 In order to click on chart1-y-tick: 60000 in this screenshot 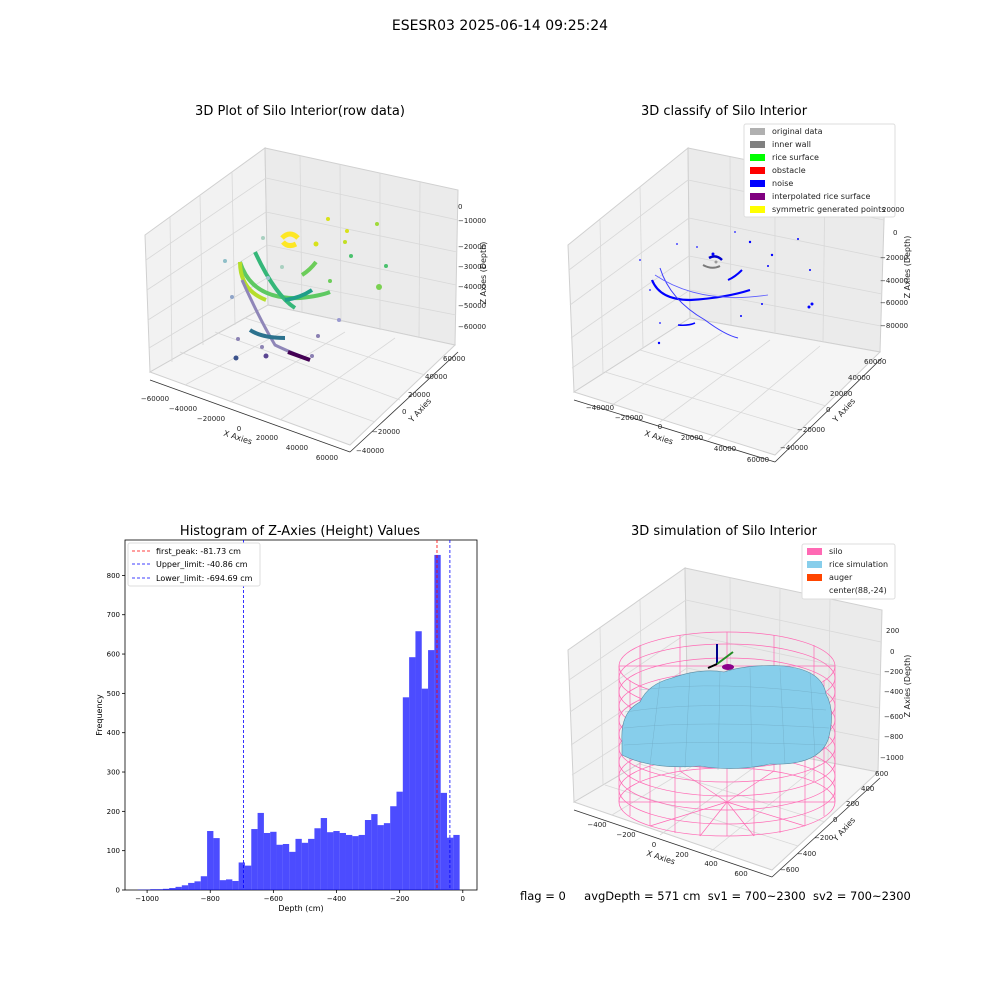, I will do `click(454, 359)`.